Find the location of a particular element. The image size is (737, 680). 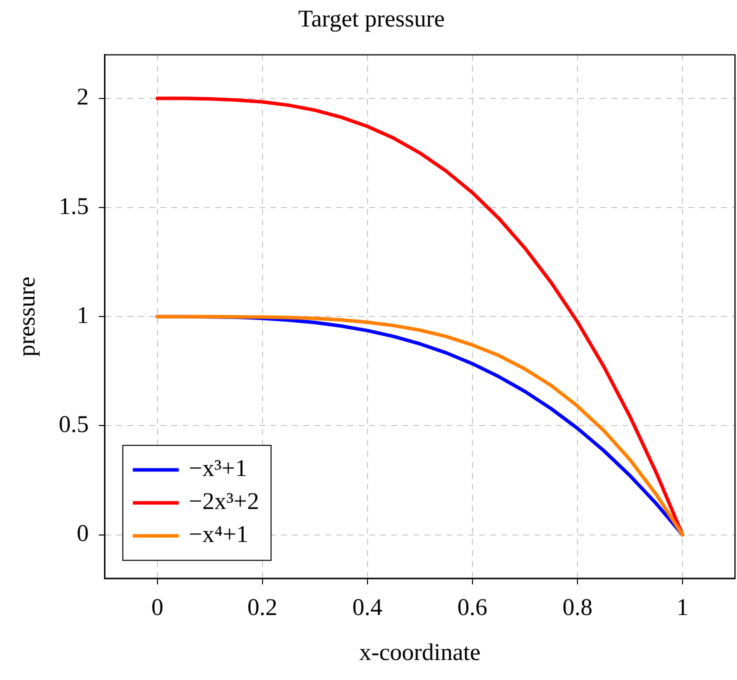

x-axis-title: x-coordinate is located at coordinates (420, 653).